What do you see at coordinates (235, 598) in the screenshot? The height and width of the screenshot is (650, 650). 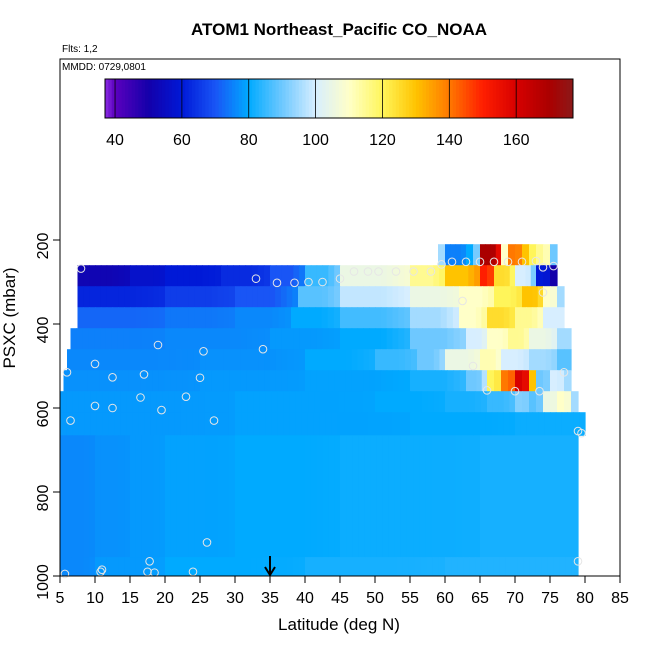 I see `x-tick-label: 30` at bounding box center [235, 598].